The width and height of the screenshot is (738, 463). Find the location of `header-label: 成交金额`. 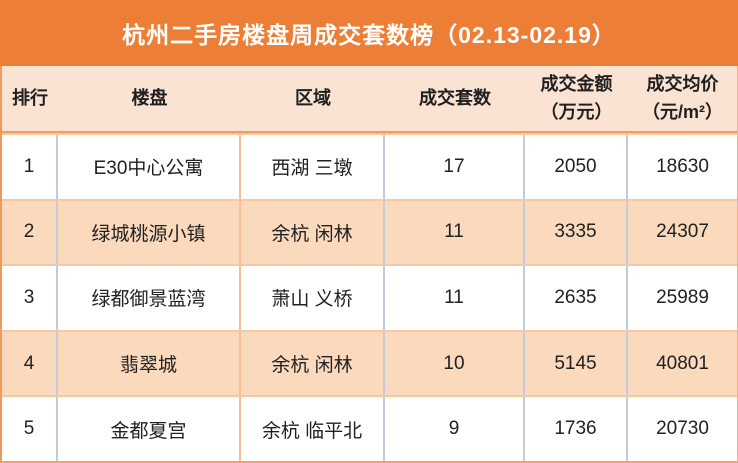

header-label: 成交金额 is located at coordinates (576, 83).